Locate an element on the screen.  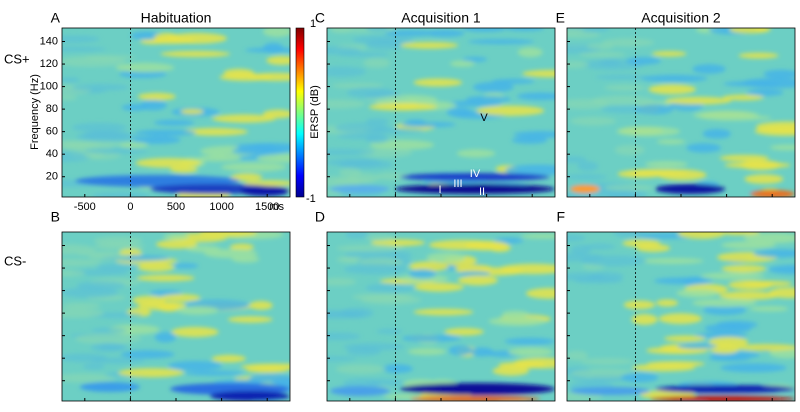
colorbar-tick-label: -1 is located at coordinates (311, 199).